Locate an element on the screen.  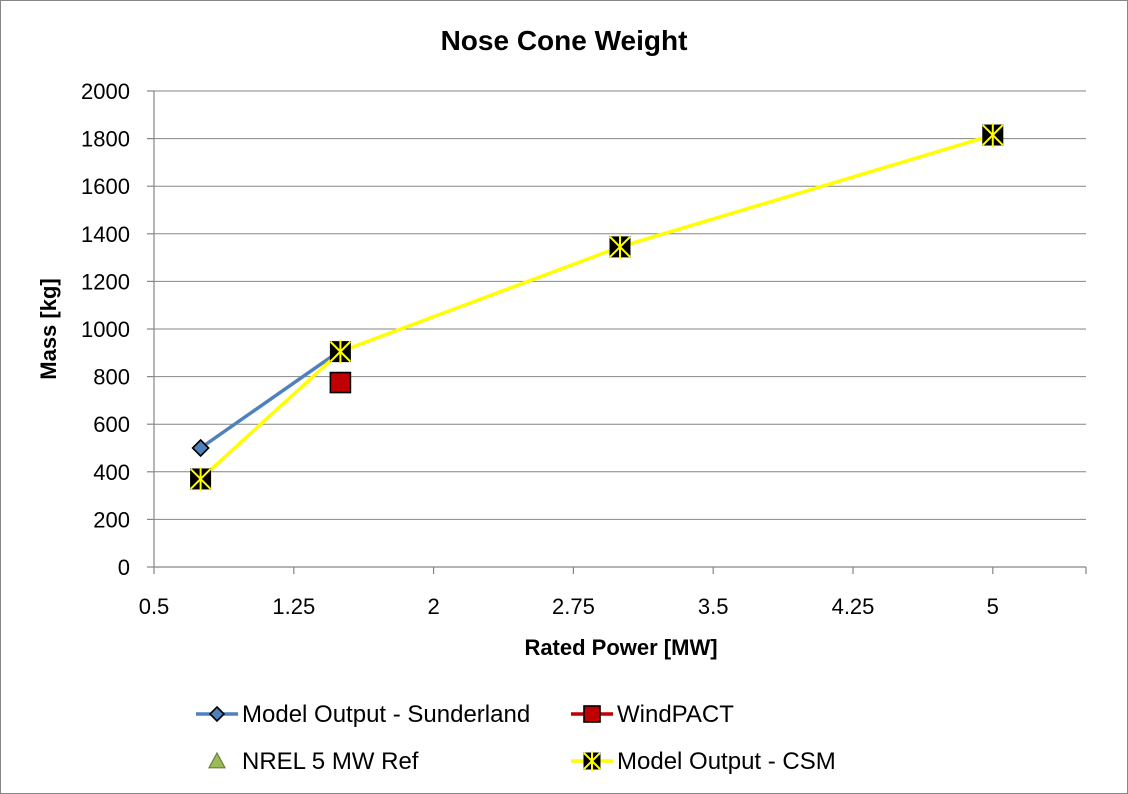
triangle-marker is located at coordinates (217, 760).